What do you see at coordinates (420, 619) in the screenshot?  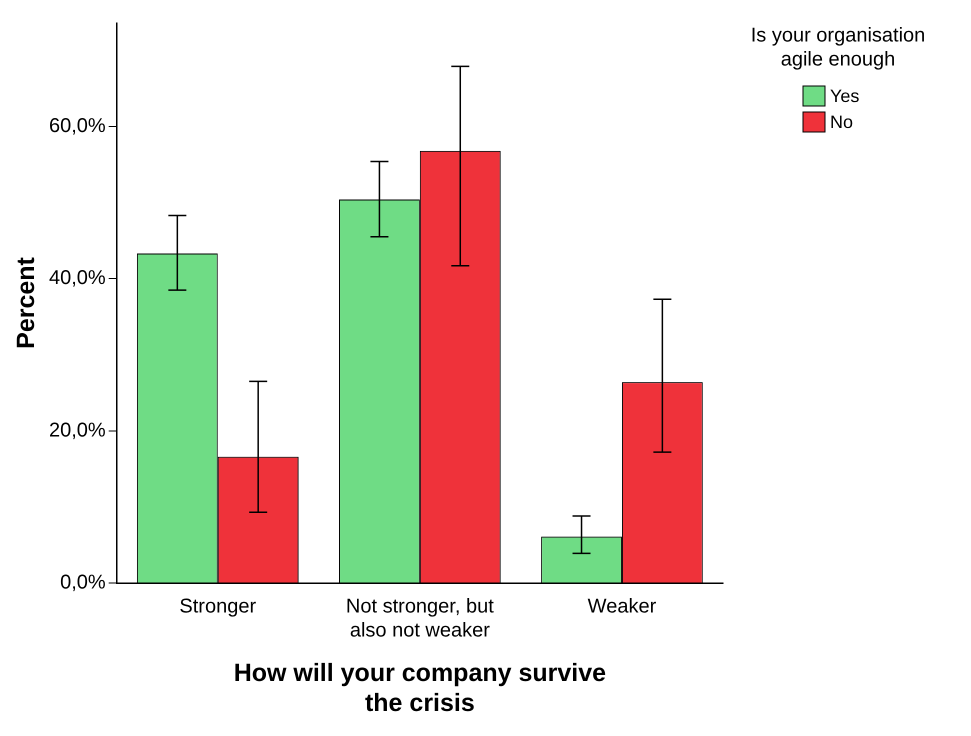 I see `x-tick-label: Not stronger, but also not weaker` at bounding box center [420, 619].